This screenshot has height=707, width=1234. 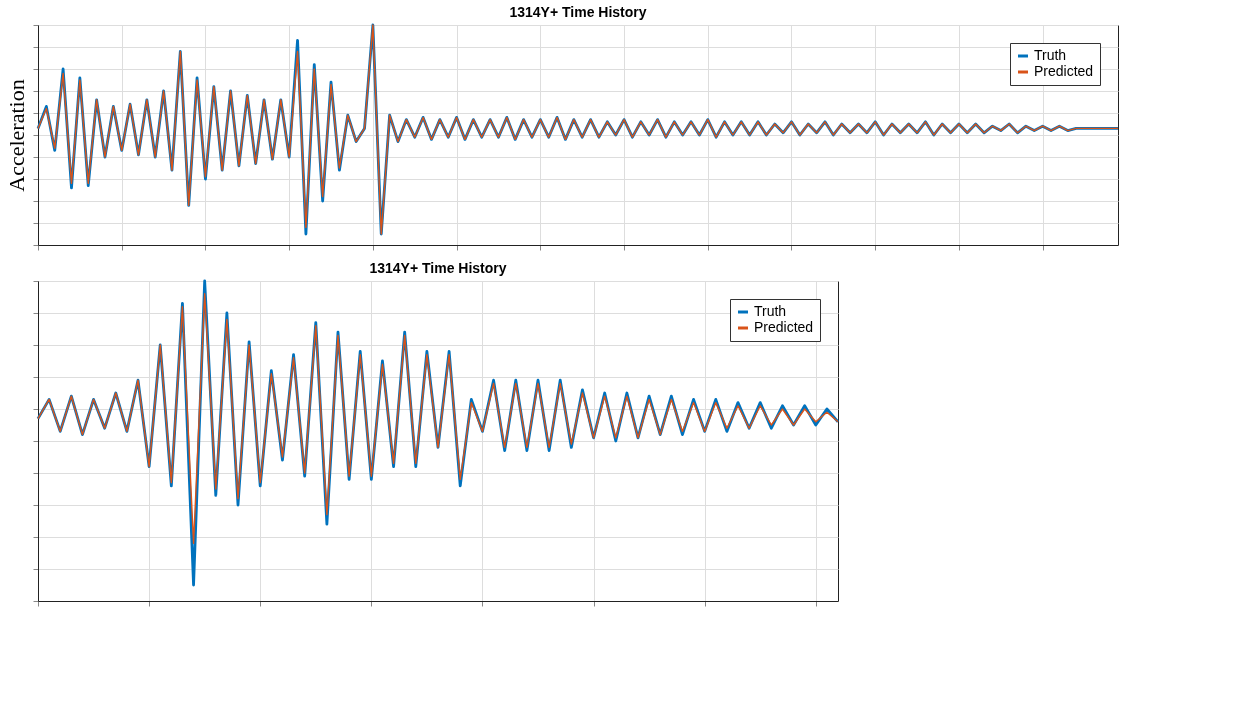 What do you see at coordinates (16, 135) in the screenshot?
I see `y-axis-title: Acceleration` at bounding box center [16, 135].